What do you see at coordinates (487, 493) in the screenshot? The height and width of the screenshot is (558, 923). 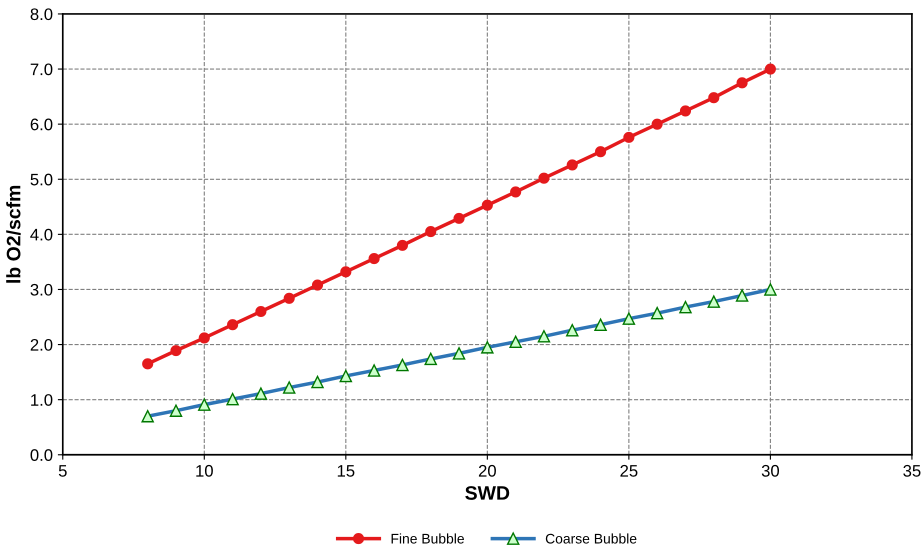 I see `x-axis-title: SWD` at bounding box center [487, 493].